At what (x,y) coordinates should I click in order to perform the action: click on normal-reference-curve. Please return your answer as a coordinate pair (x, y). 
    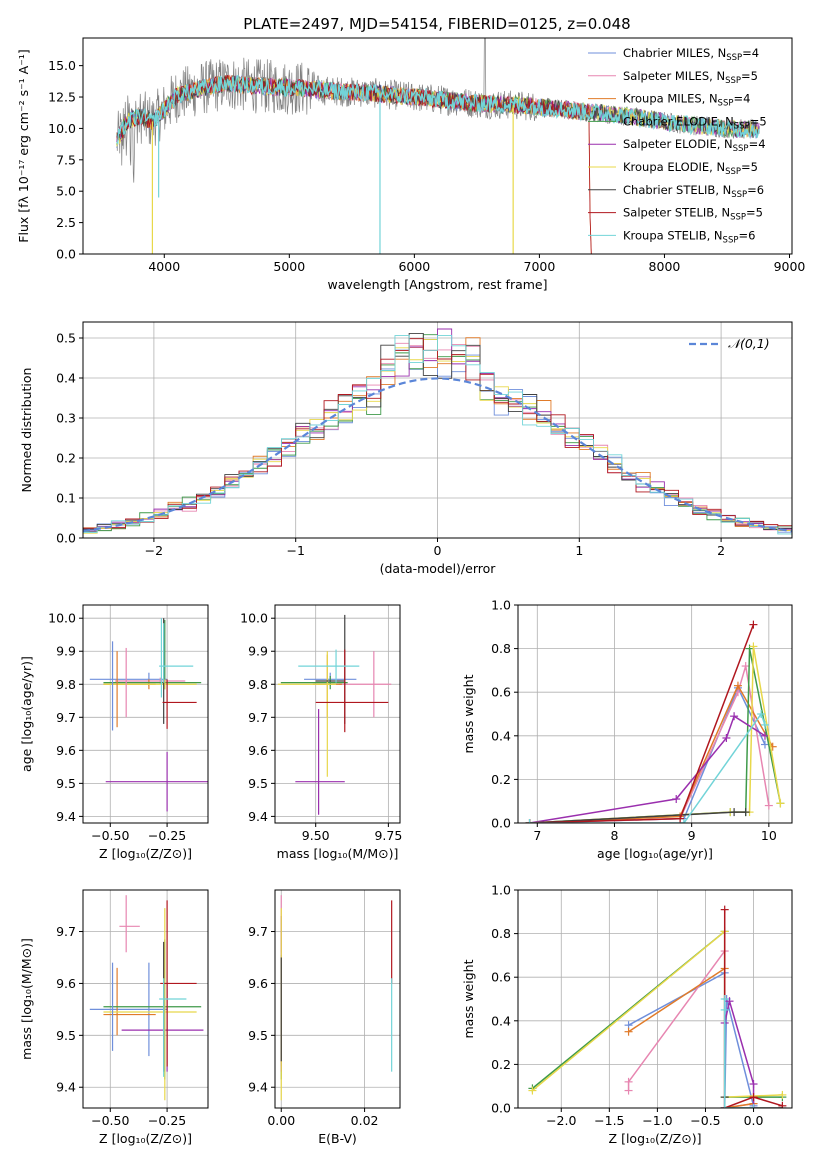
    Looking at the image, I should click on (437, 455).